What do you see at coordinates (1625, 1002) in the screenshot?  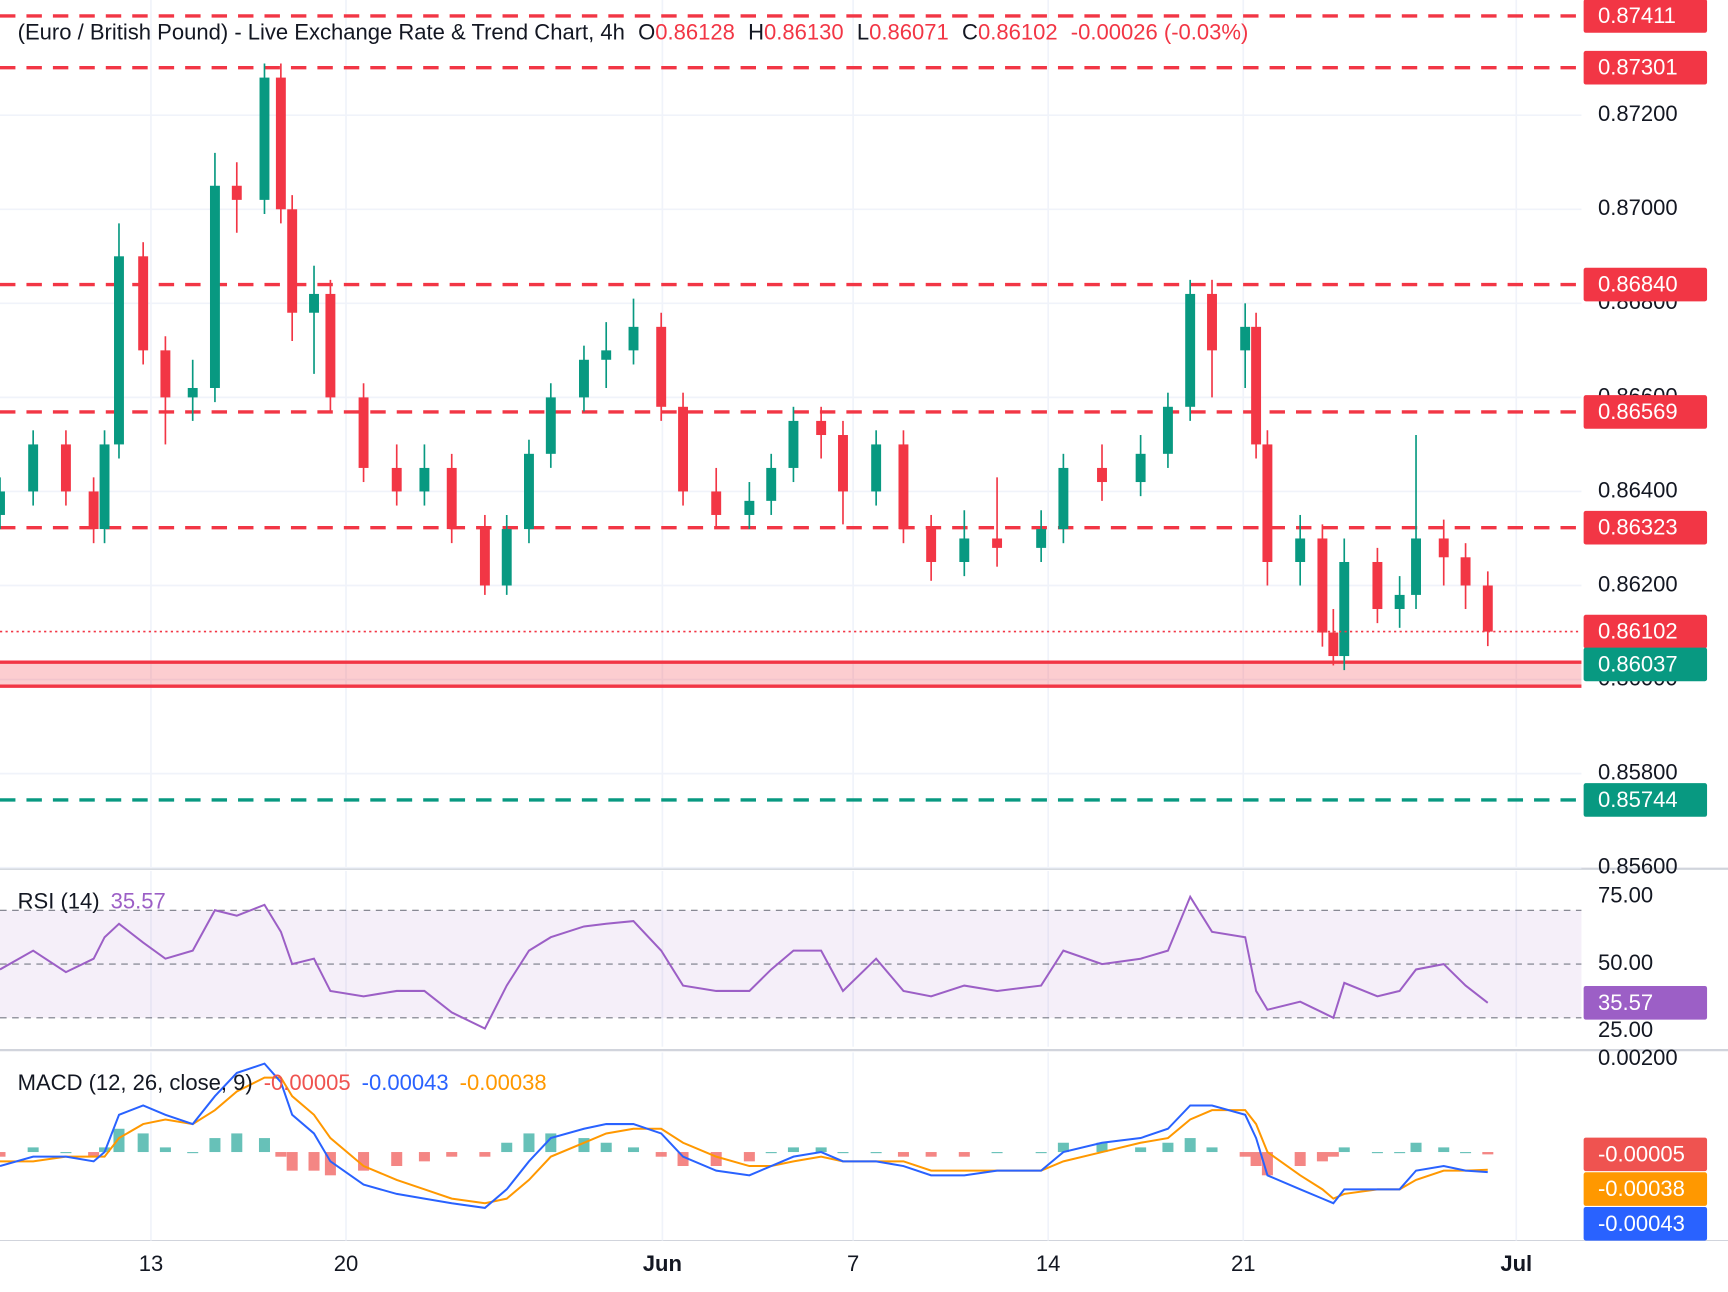 I see `rsi-label: 35.57` at bounding box center [1625, 1002].